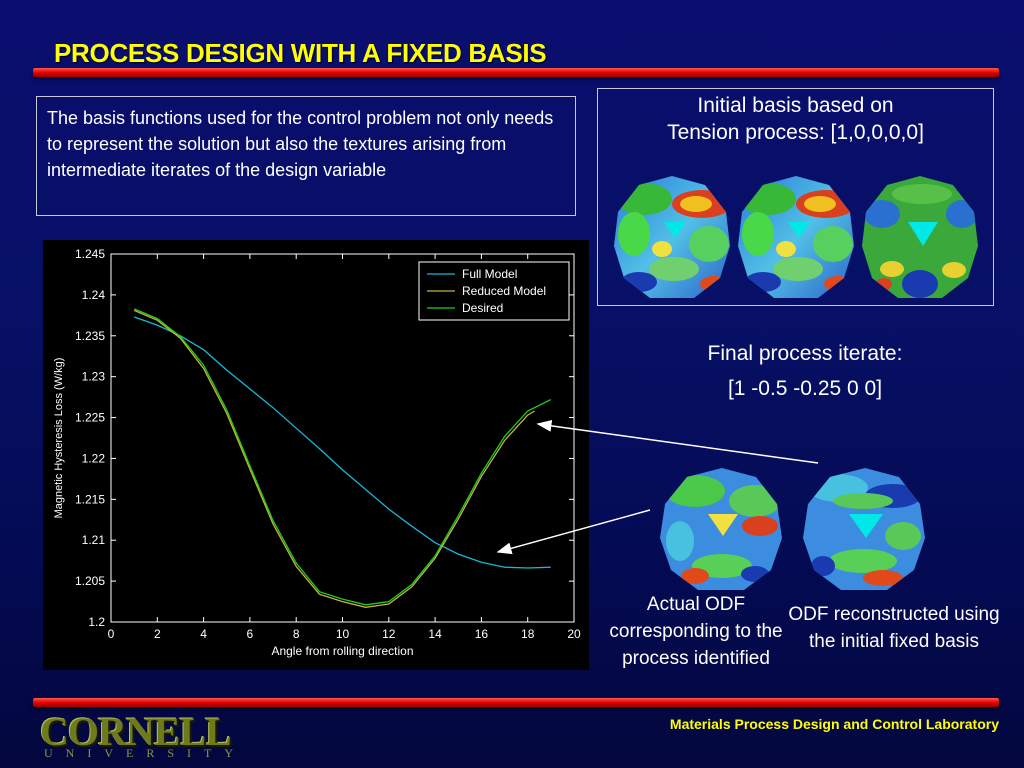  Describe the element at coordinates (721, 529) in the screenshot. I see `actual-odf` at that location.